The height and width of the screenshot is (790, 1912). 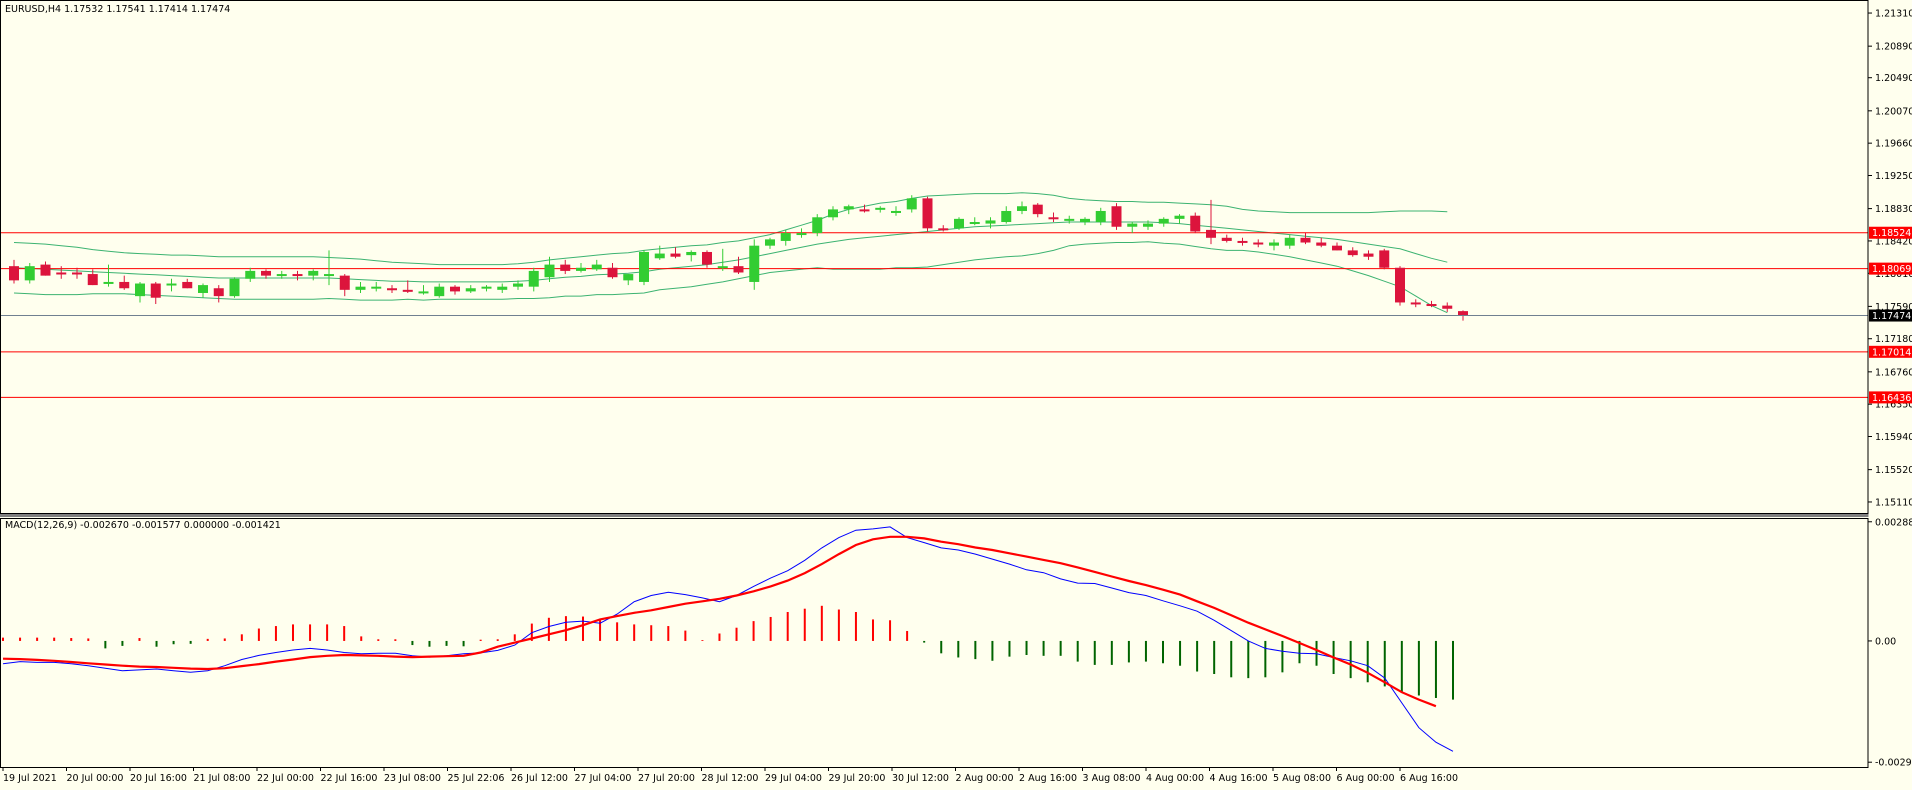 What do you see at coordinates (1885, 641) in the screenshot?
I see `macd-tick-label: 0.00` at bounding box center [1885, 641].